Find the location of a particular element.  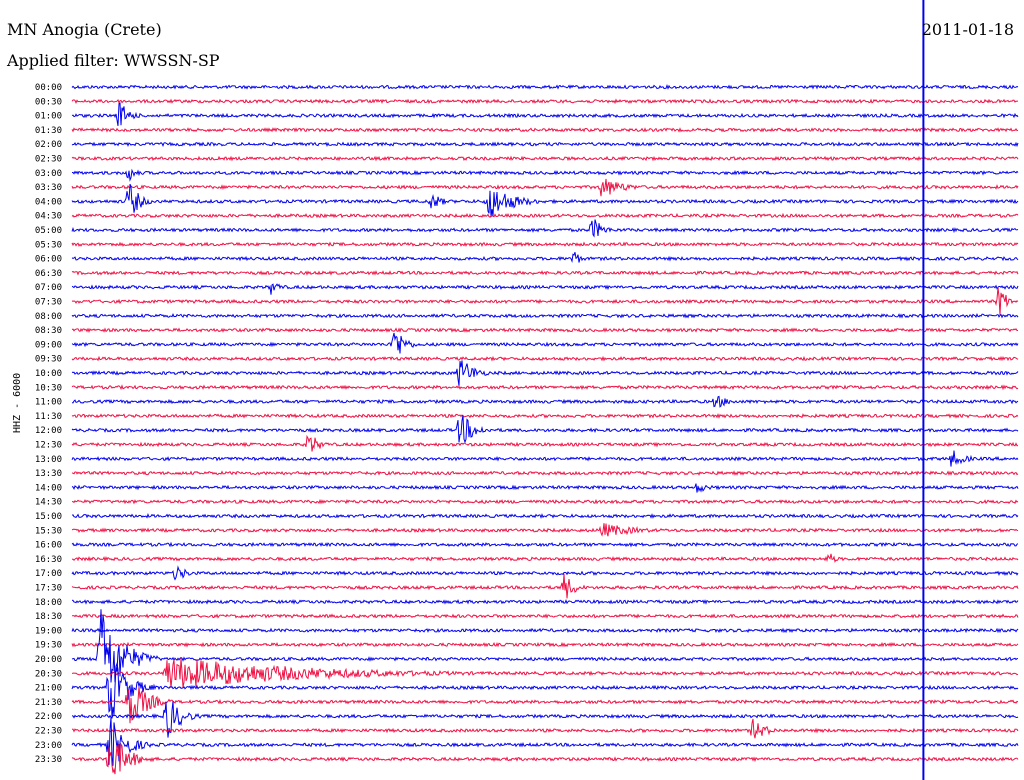

row-time-label: 19:30 is located at coordinates (48, 646).